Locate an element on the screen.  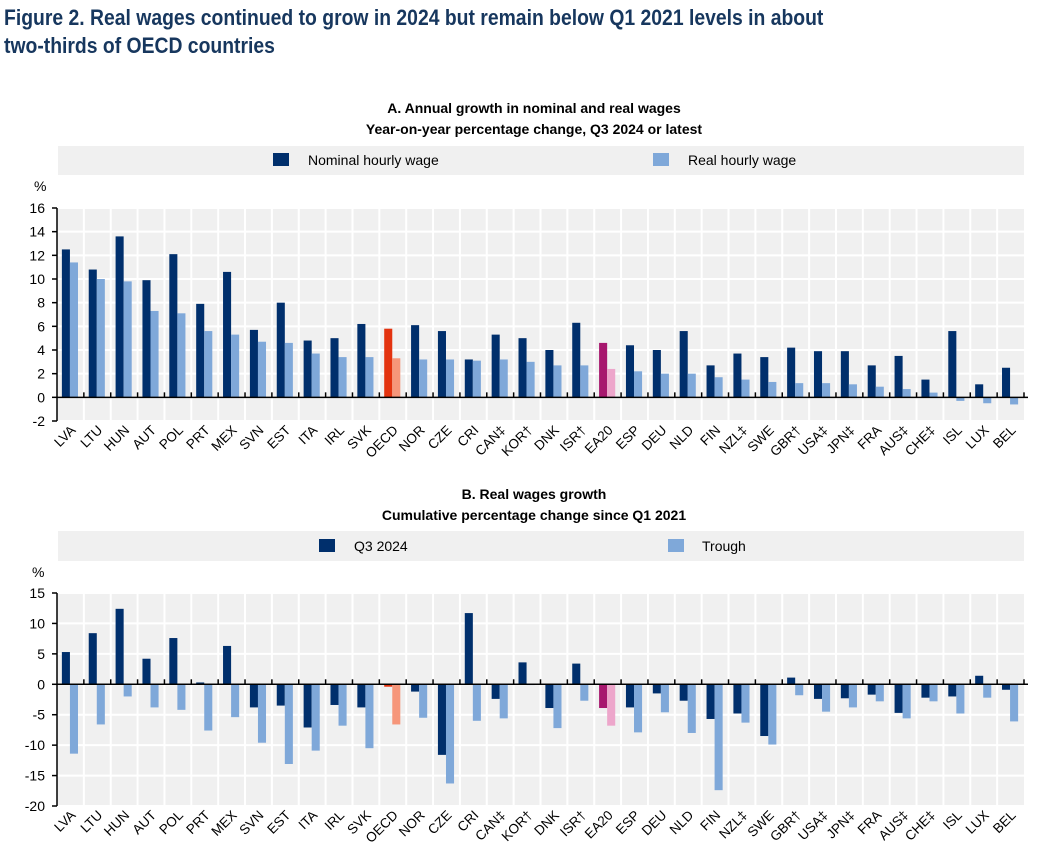
bar-hun-realhourlywage is located at coordinates (127, 339).